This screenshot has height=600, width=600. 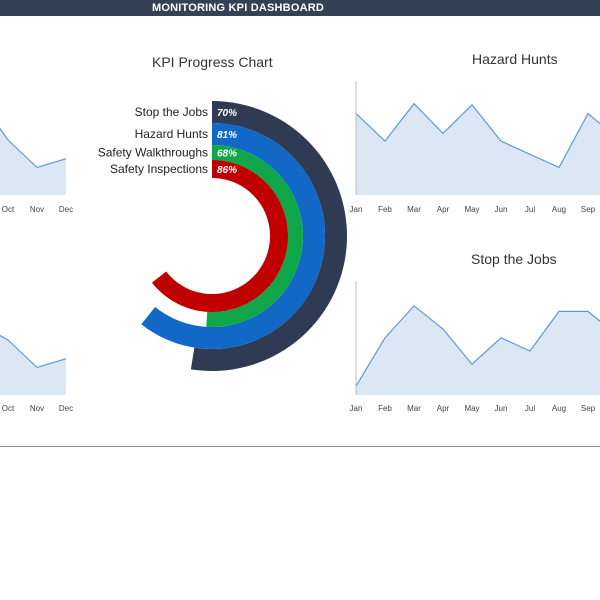 What do you see at coordinates (254, 236) in the screenshot?
I see `kpi-ring-safety-walkthroughs` at bounding box center [254, 236].